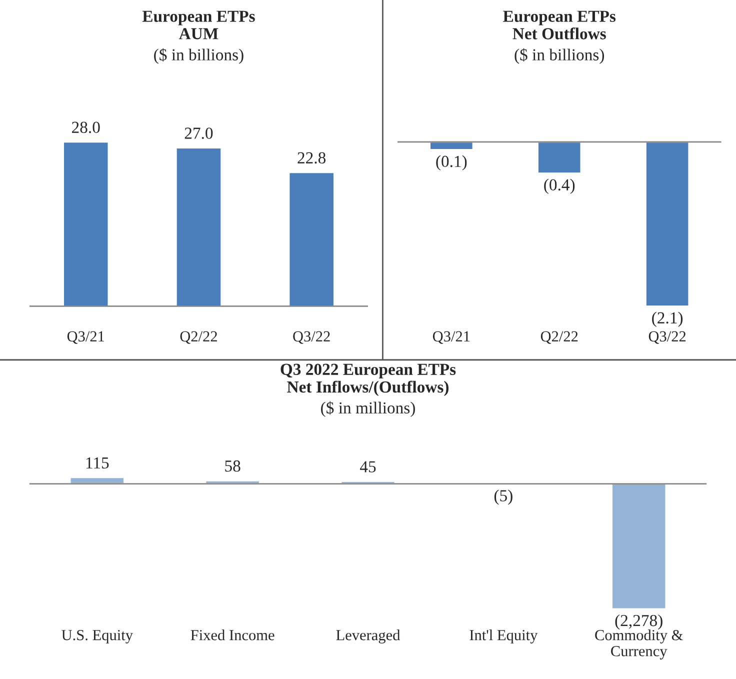  What do you see at coordinates (559, 186) in the screenshot?
I see `data-label: (0.4)` at bounding box center [559, 186].